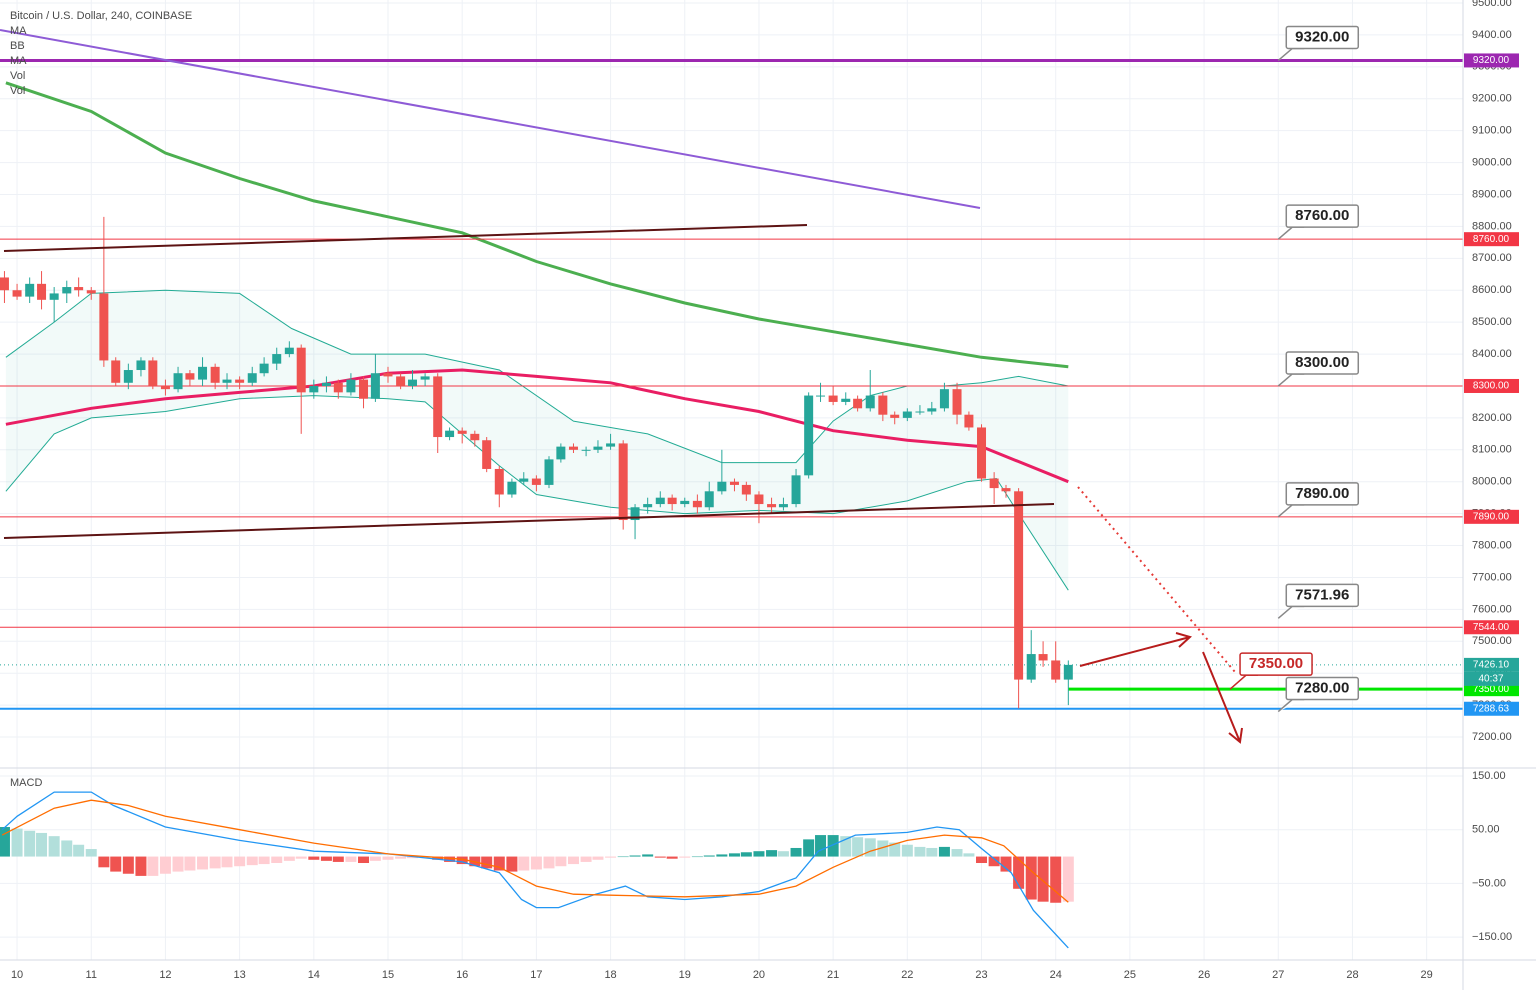  What do you see at coordinates (1161, 688) in the screenshot?
I see `arrow` at bounding box center [1161, 688].